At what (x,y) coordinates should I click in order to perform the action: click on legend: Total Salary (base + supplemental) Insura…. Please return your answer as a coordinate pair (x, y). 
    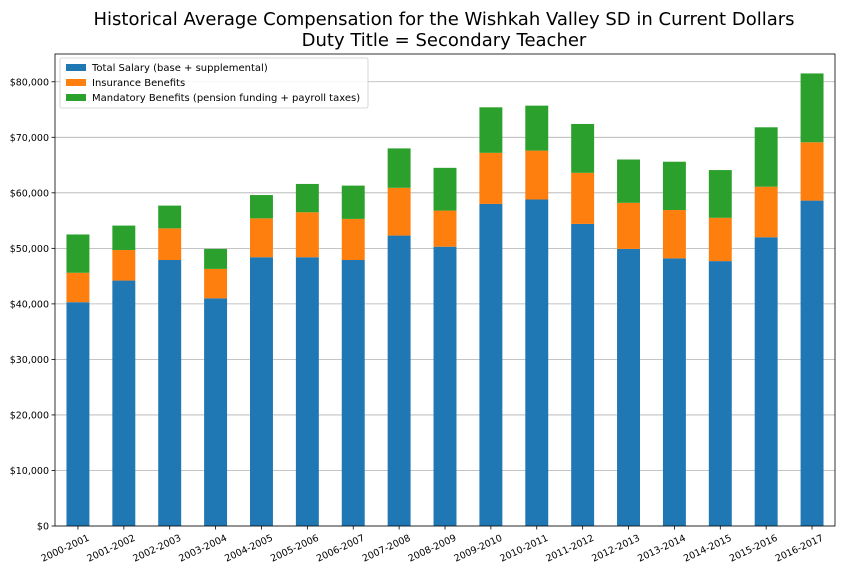
    Looking at the image, I should click on (214, 83).